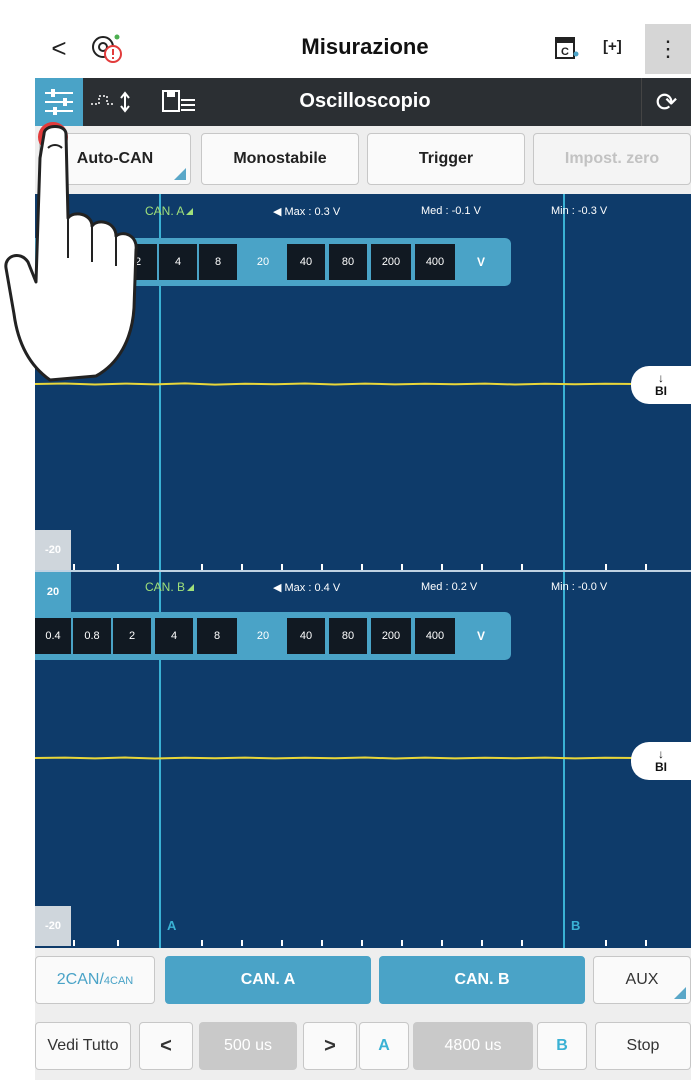 This screenshot has width=700, height=1084. I want to click on stop-button: Stop, so click(643, 1046).